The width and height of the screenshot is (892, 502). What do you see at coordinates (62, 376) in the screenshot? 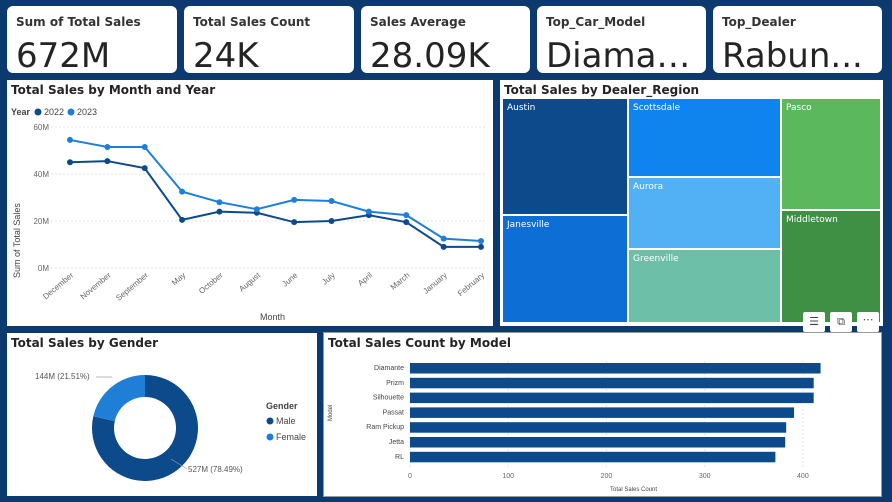
I see `data-label-female: 144M (21.51%)` at bounding box center [62, 376].